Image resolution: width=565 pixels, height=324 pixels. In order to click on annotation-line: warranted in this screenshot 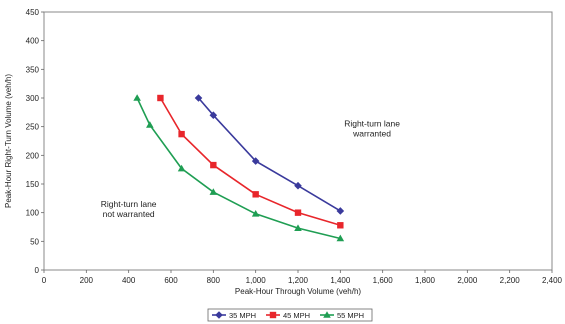, I will do `click(371, 134)`.